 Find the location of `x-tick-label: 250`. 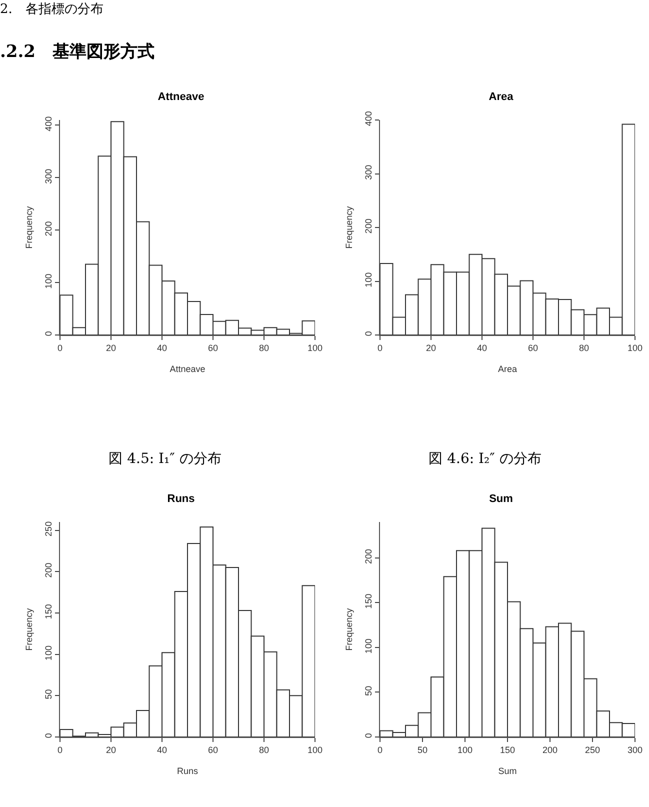

x-tick-label: 250 is located at coordinates (592, 749).